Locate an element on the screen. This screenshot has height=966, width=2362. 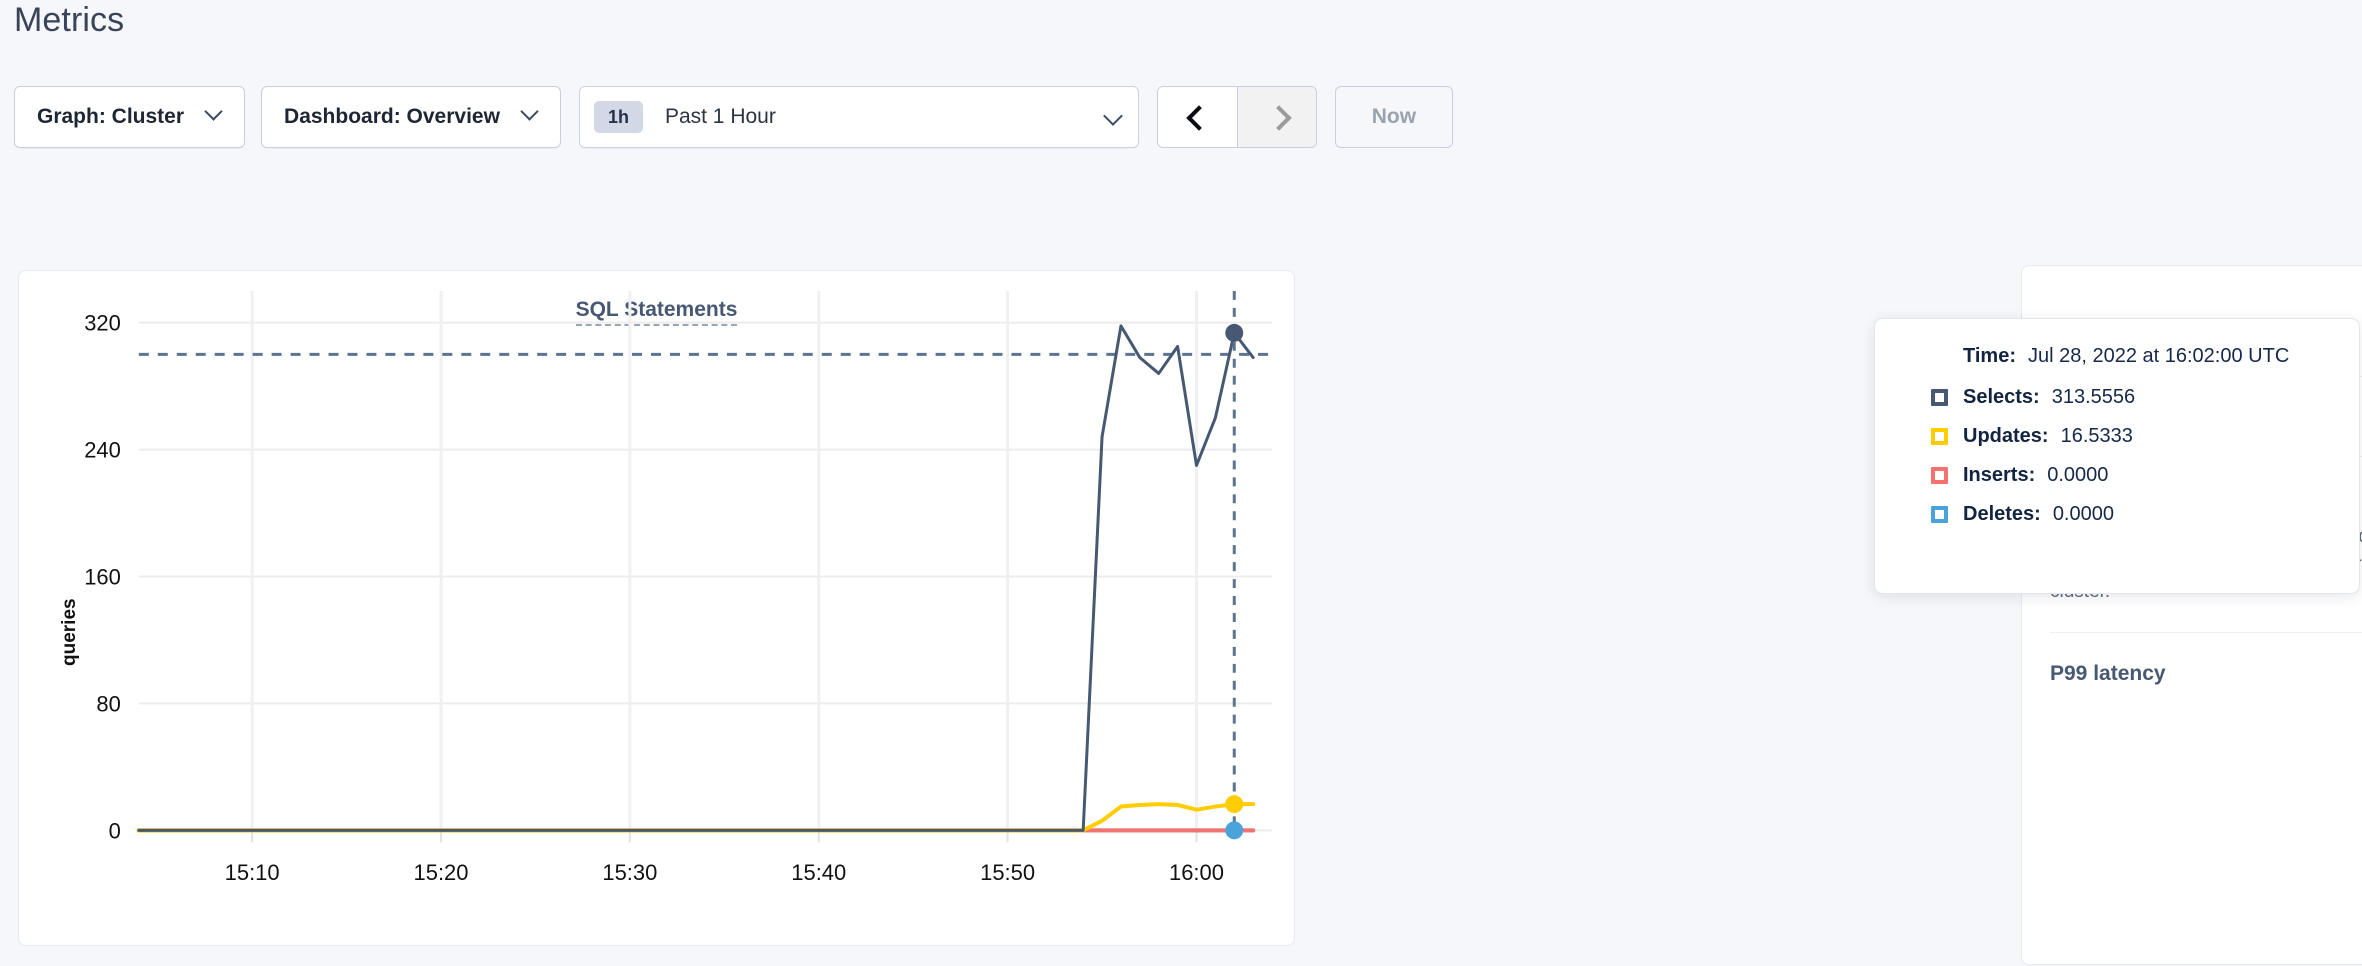
chevron-right-icon is located at coordinates (1277, 117).